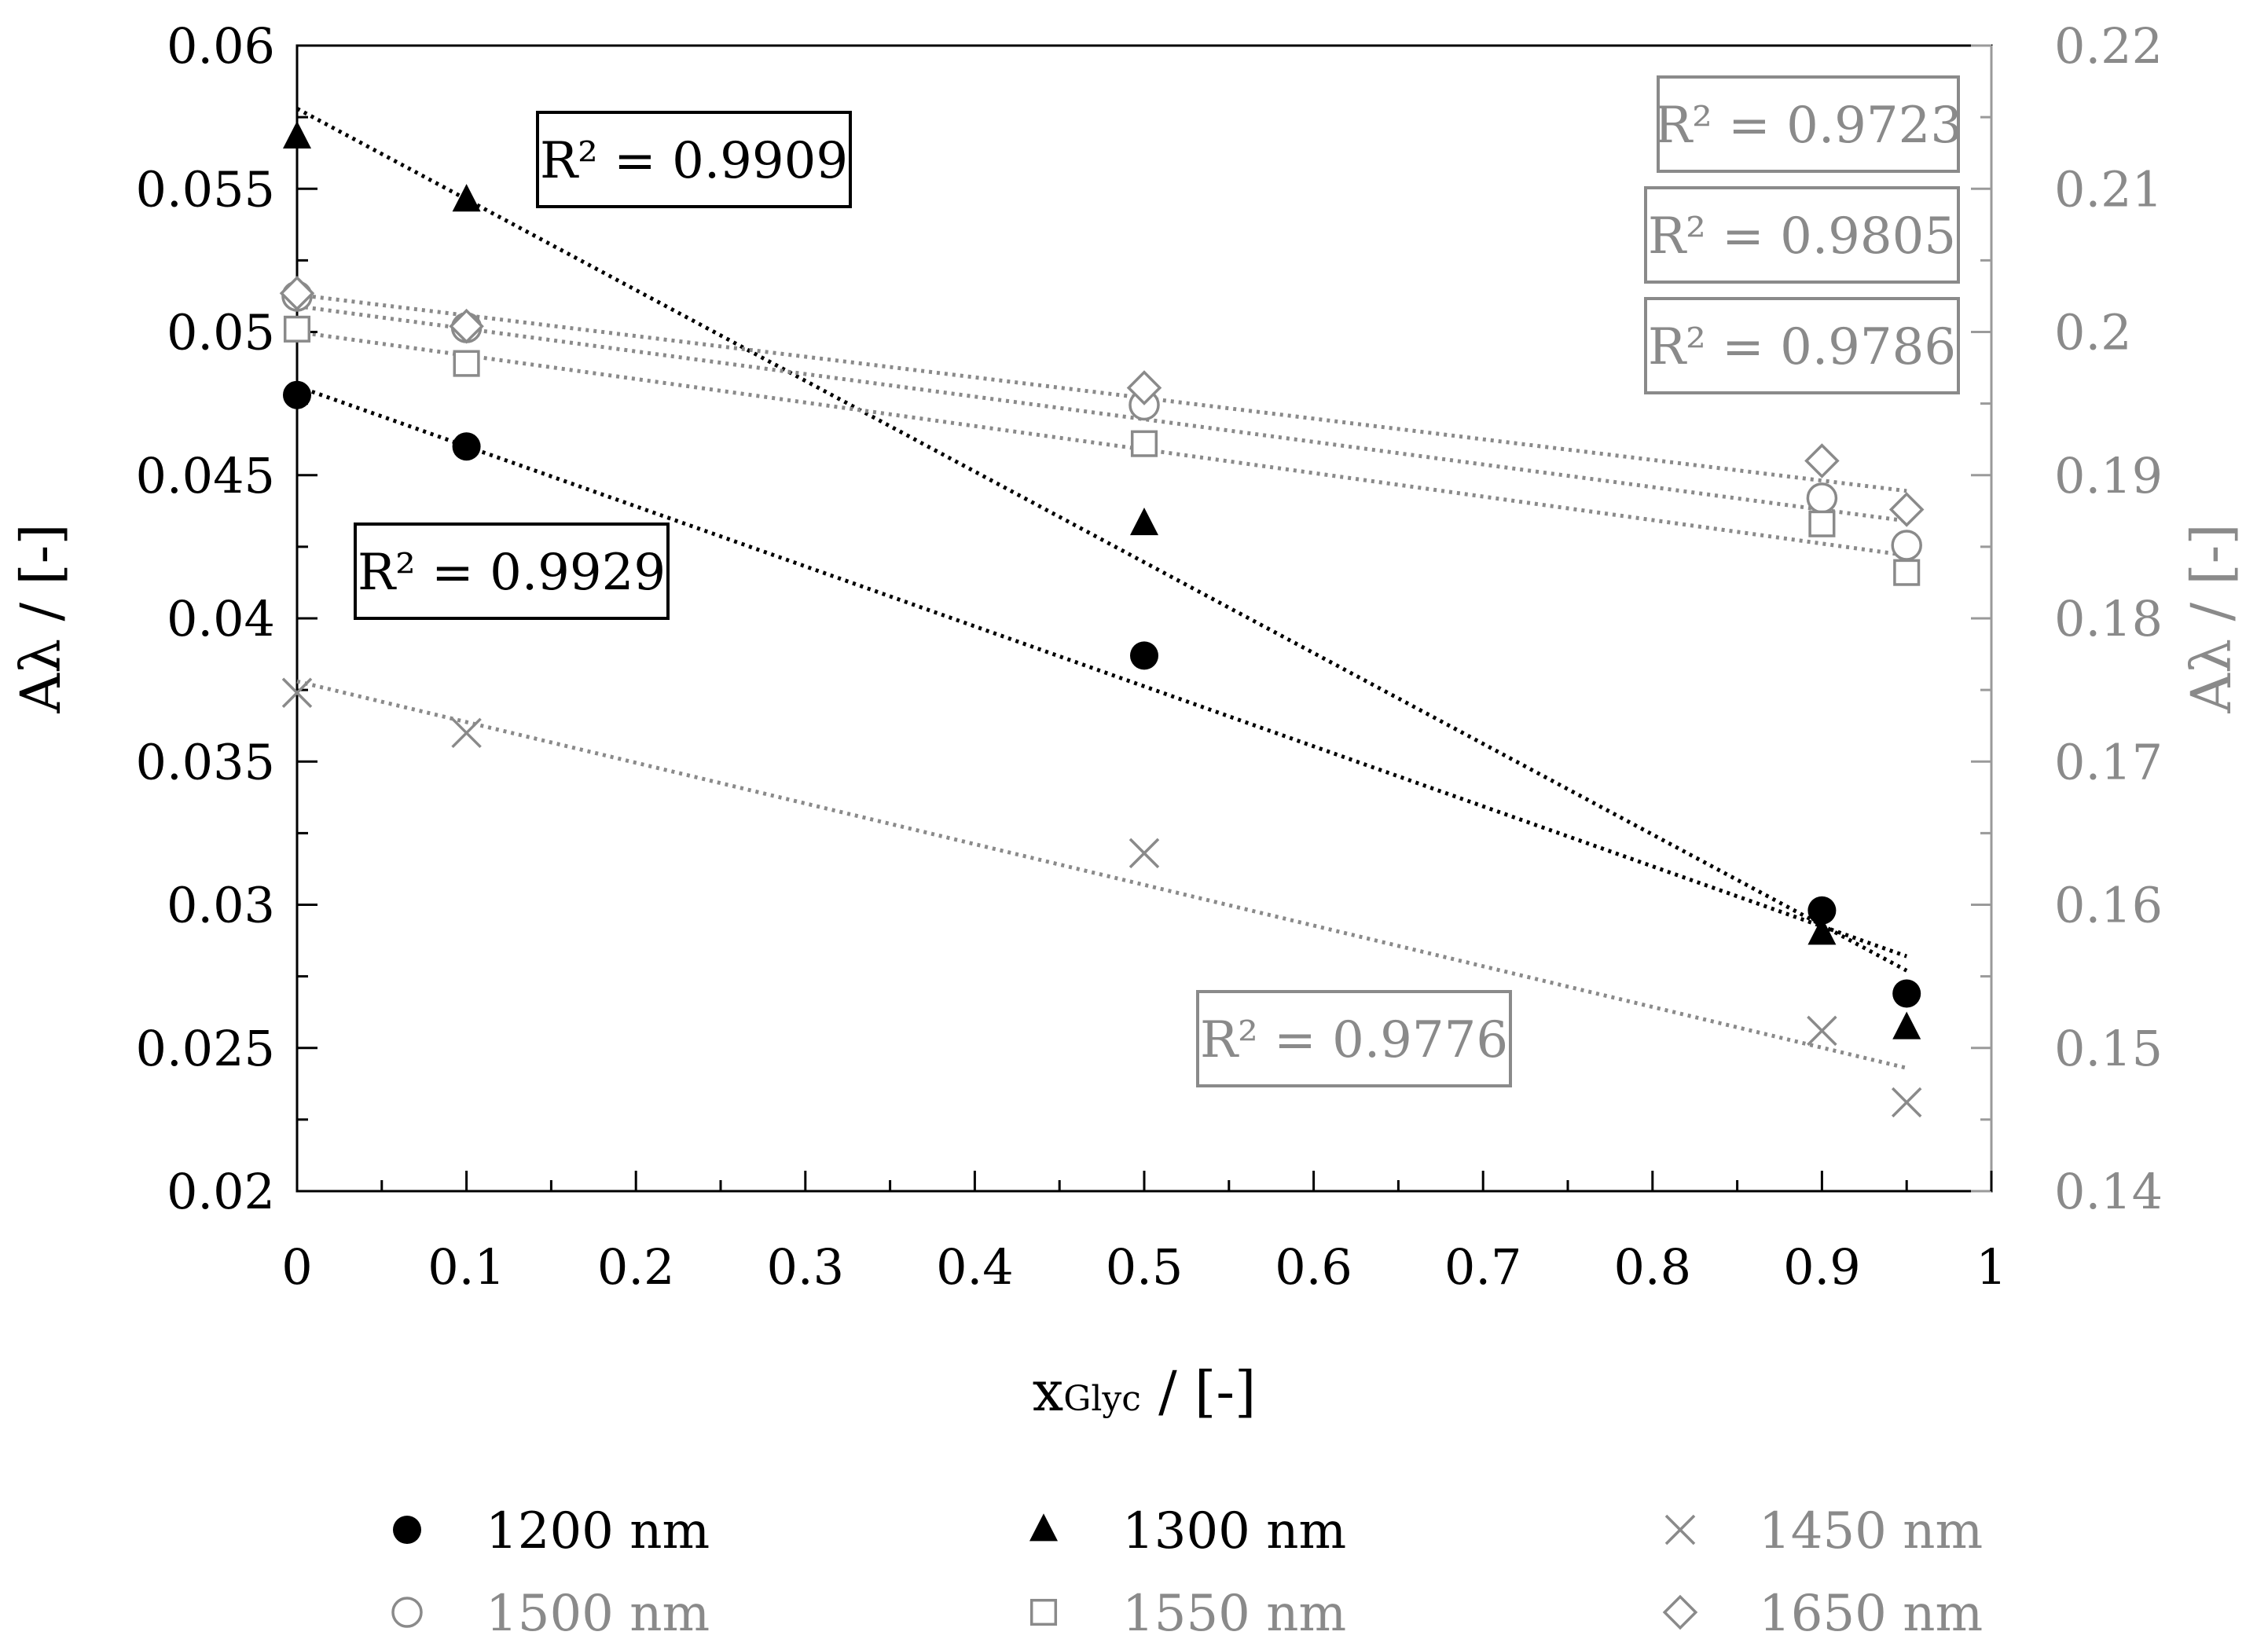 The height and width of the screenshot is (1650, 2268). Describe the element at coordinates (221, 1191) in the screenshot. I see `y-left-tick-label: 0.02` at that location.